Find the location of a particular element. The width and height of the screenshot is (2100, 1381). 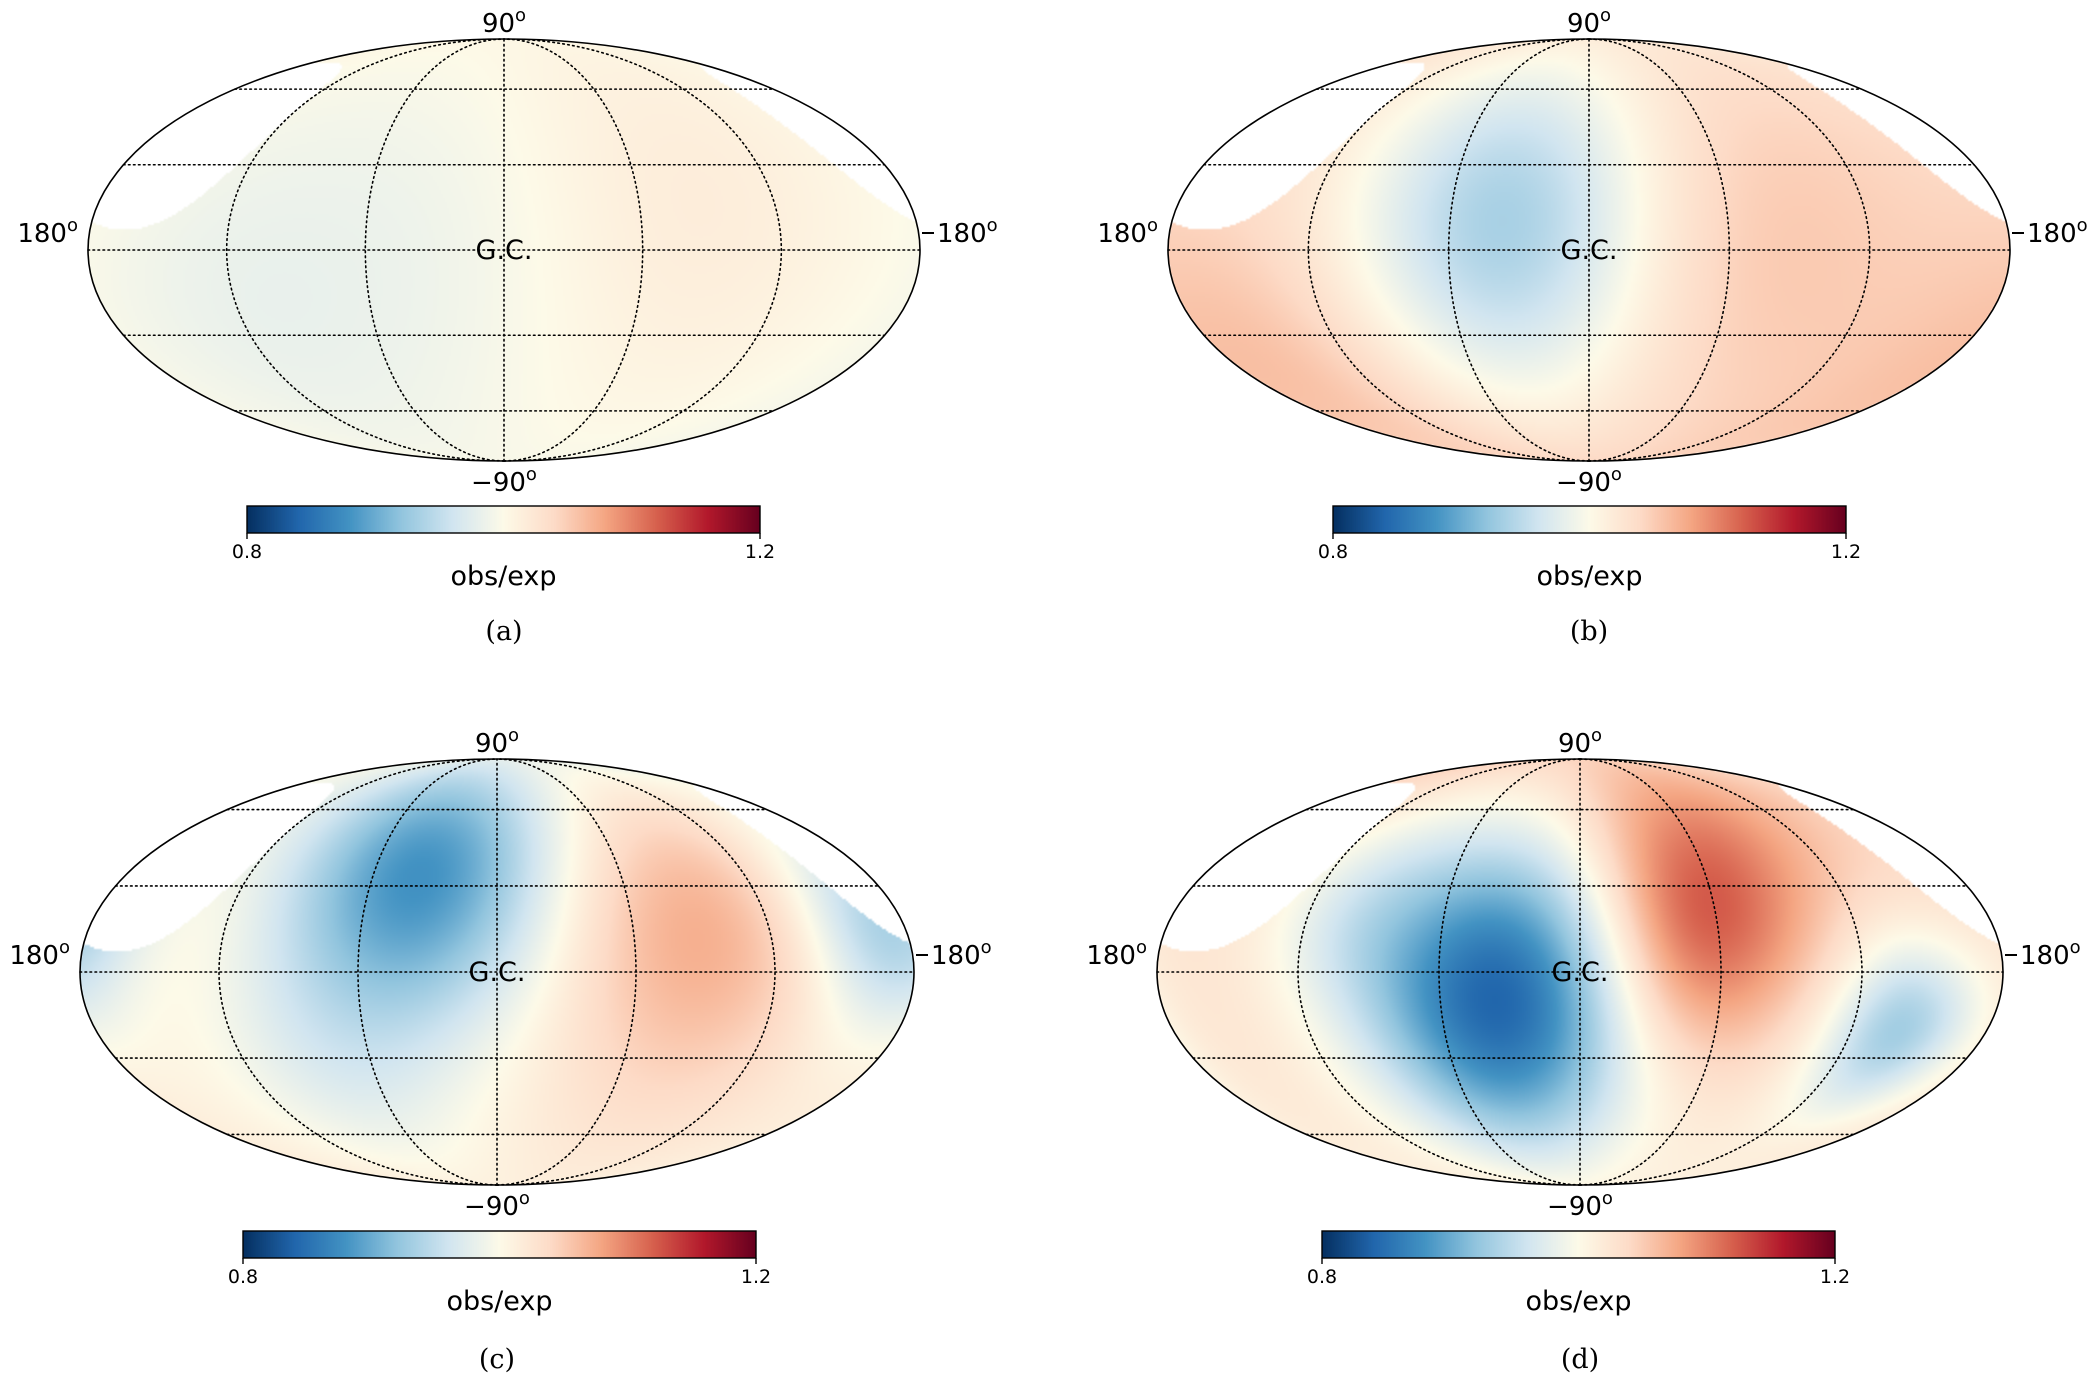

panel-caption: (a) is located at coordinates (503, 631).